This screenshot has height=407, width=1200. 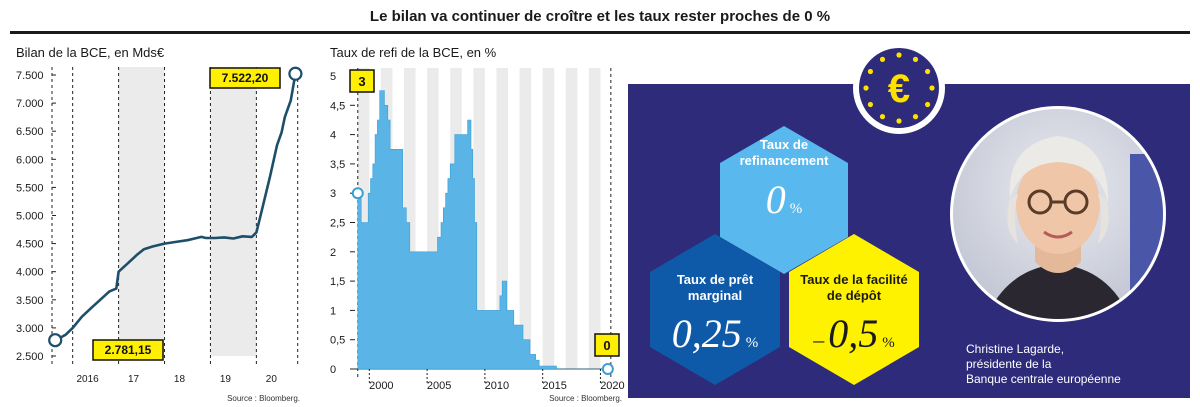 I want to click on y-tick-label: 5.000, so click(x=30, y=217).